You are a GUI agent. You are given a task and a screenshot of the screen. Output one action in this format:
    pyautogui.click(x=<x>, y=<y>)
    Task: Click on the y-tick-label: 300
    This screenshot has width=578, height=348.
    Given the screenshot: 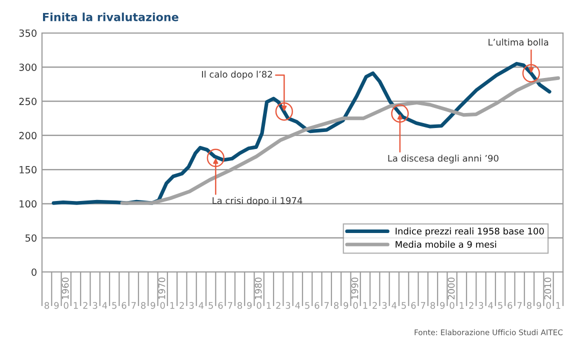 What is the action you would take?
    pyautogui.click(x=27, y=67)
    